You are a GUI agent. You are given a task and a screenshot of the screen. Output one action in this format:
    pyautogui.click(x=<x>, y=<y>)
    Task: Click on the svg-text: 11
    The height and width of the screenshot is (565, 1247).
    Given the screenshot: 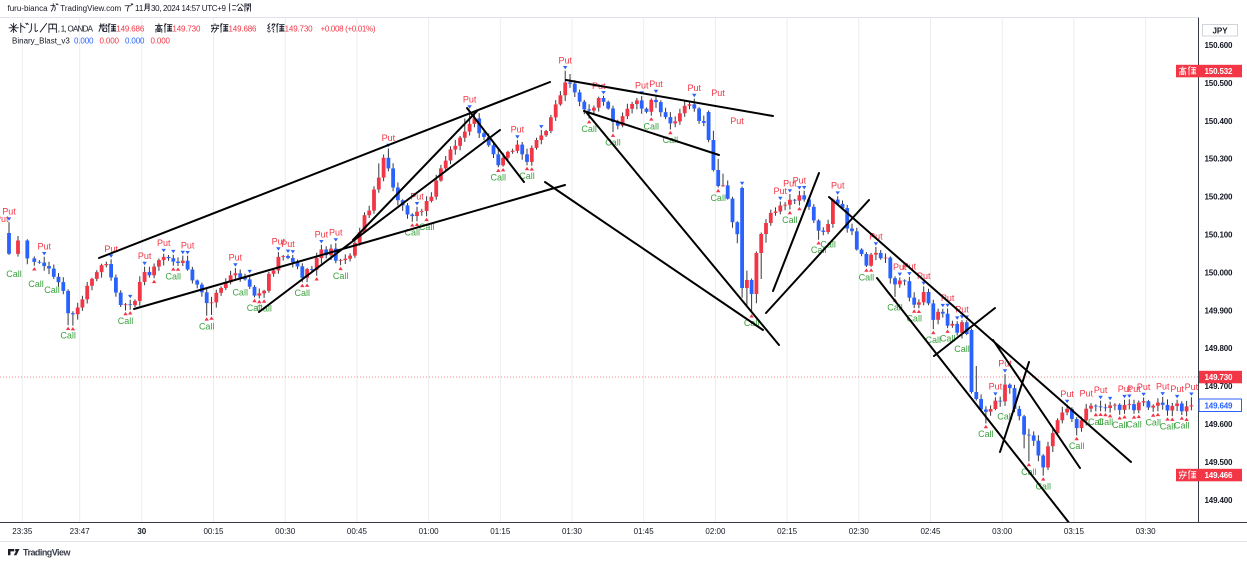 What is the action you would take?
    pyautogui.click(x=139, y=8)
    